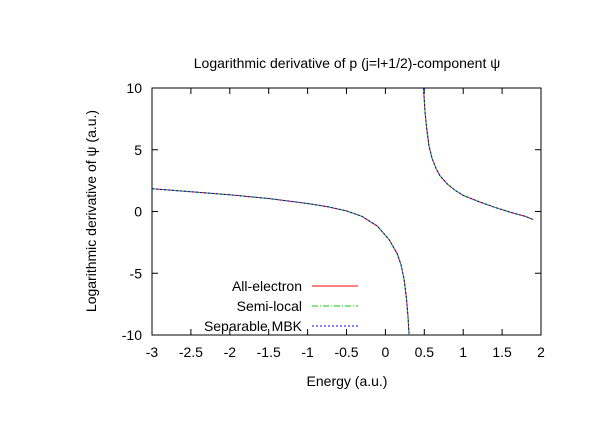  What do you see at coordinates (191, 352) in the screenshot?
I see `x-tick-label: -2.5` at bounding box center [191, 352].